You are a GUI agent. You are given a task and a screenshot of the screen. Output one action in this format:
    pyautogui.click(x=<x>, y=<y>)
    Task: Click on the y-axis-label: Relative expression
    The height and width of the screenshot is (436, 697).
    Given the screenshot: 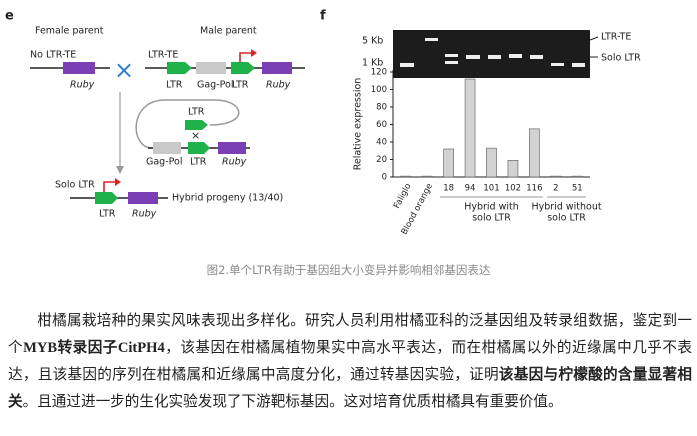 What is the action you would take?
    pyautogui.click(x=358, y=124)
    